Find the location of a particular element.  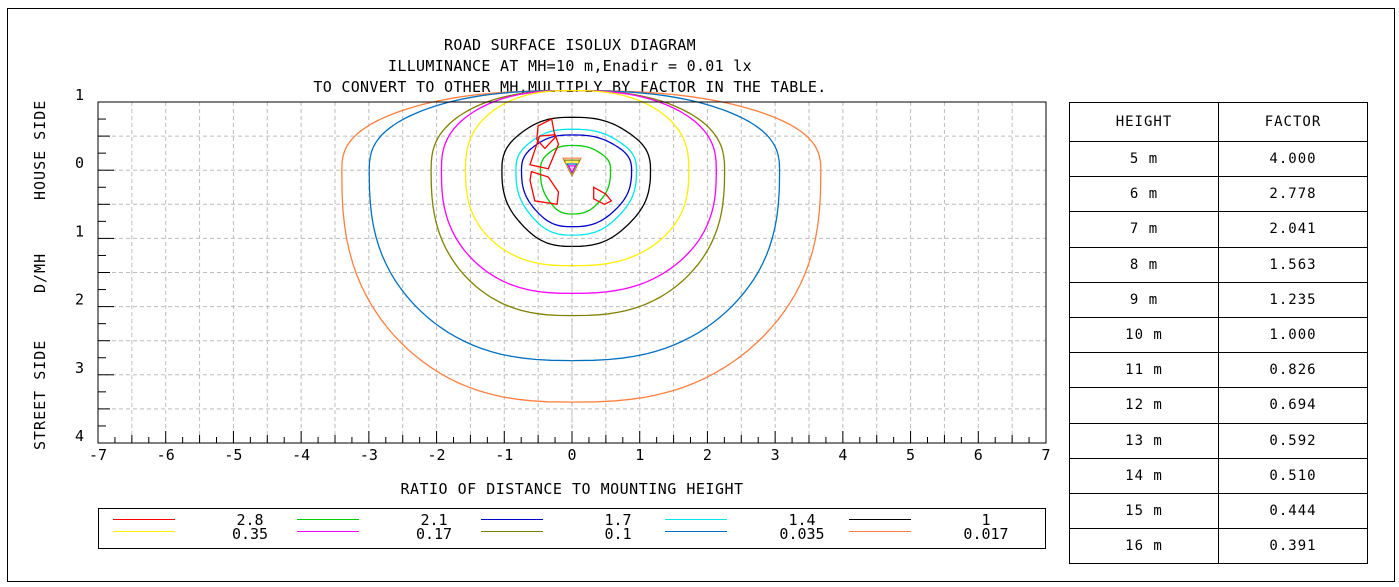

table-row: 13 m 0.592 is located at coordinates (1218, 440).